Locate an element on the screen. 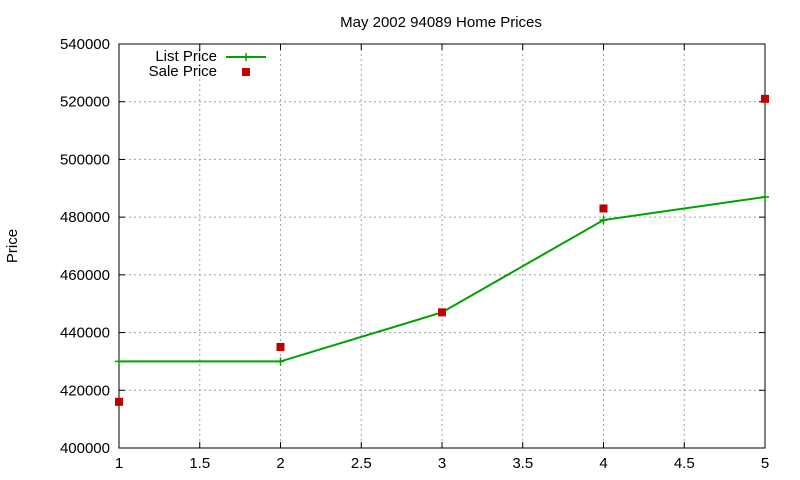 This screenshot has height=480, width=800. y-tick-label: 500000 is located at coordinates (85, 159).